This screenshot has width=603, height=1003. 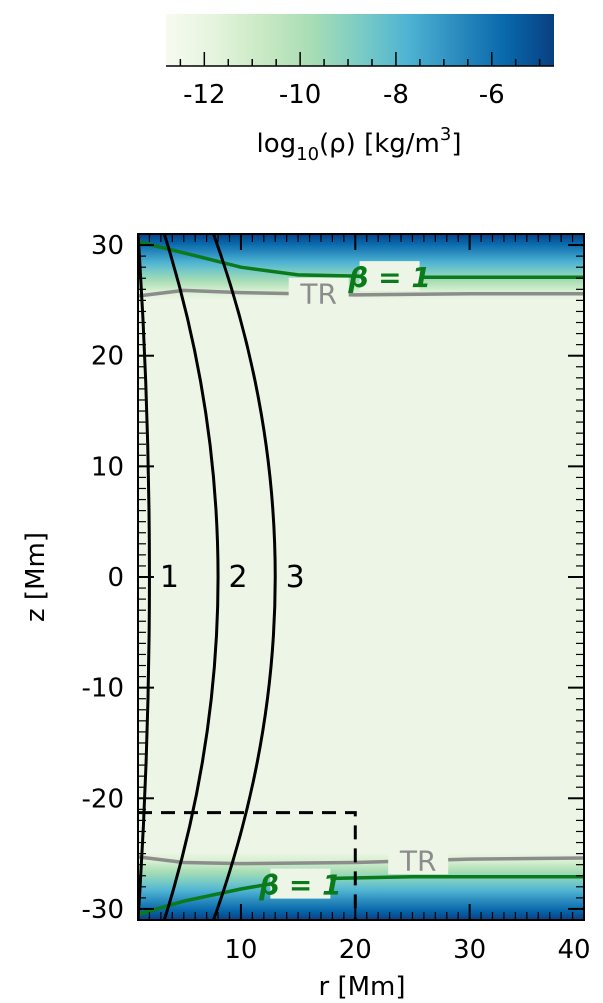 What do you see at coordinates (295, 577) in the screenshot?
I see `field-line-label-3: 3` at bounding box center [295, 577].